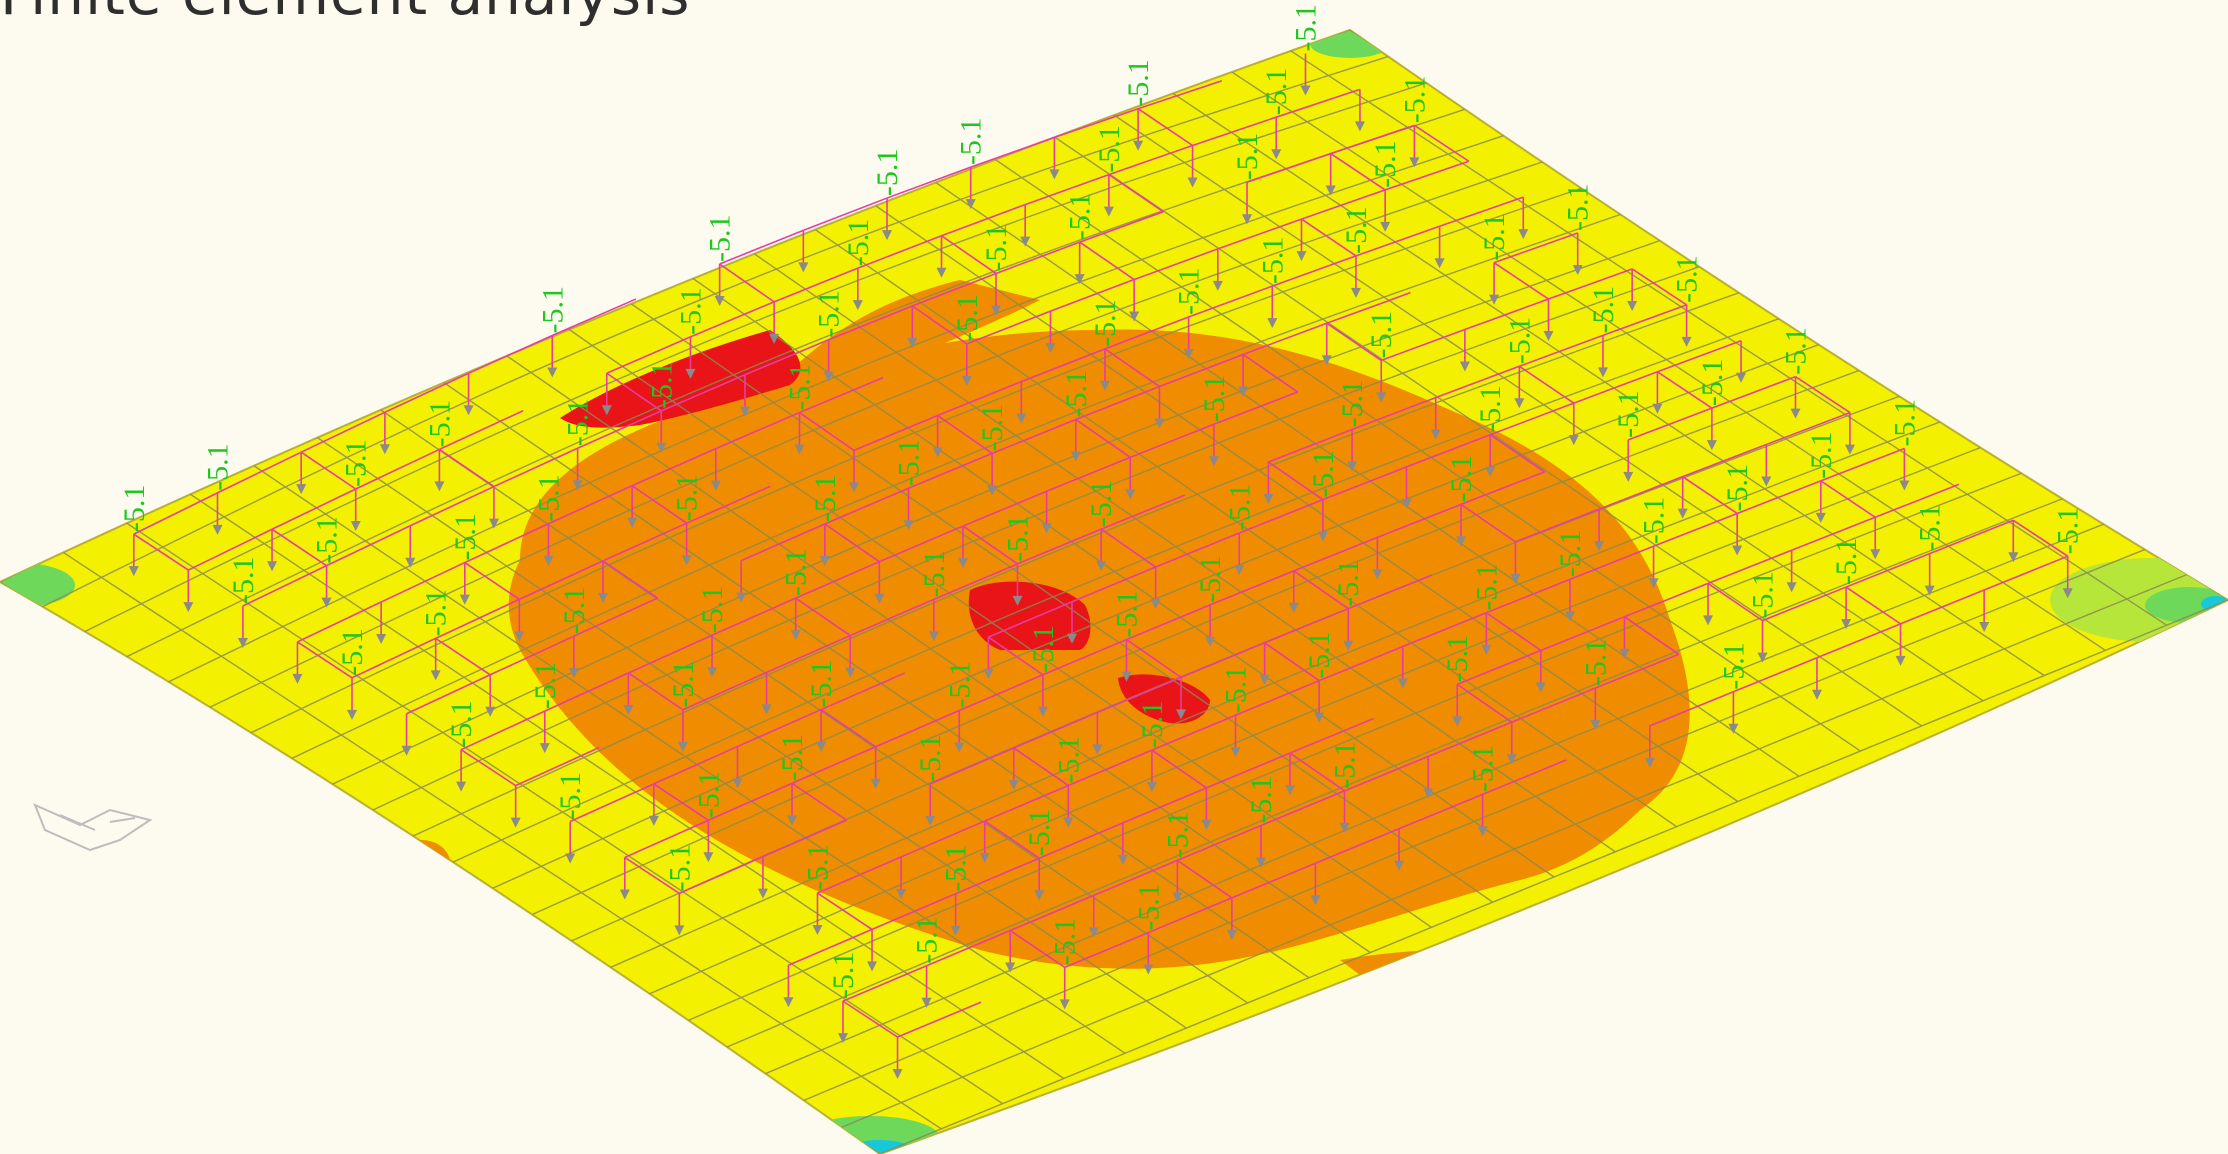  Describe the element at coordinates (37, 585) in the screenshot. I see `corner-zone-left` at that location.